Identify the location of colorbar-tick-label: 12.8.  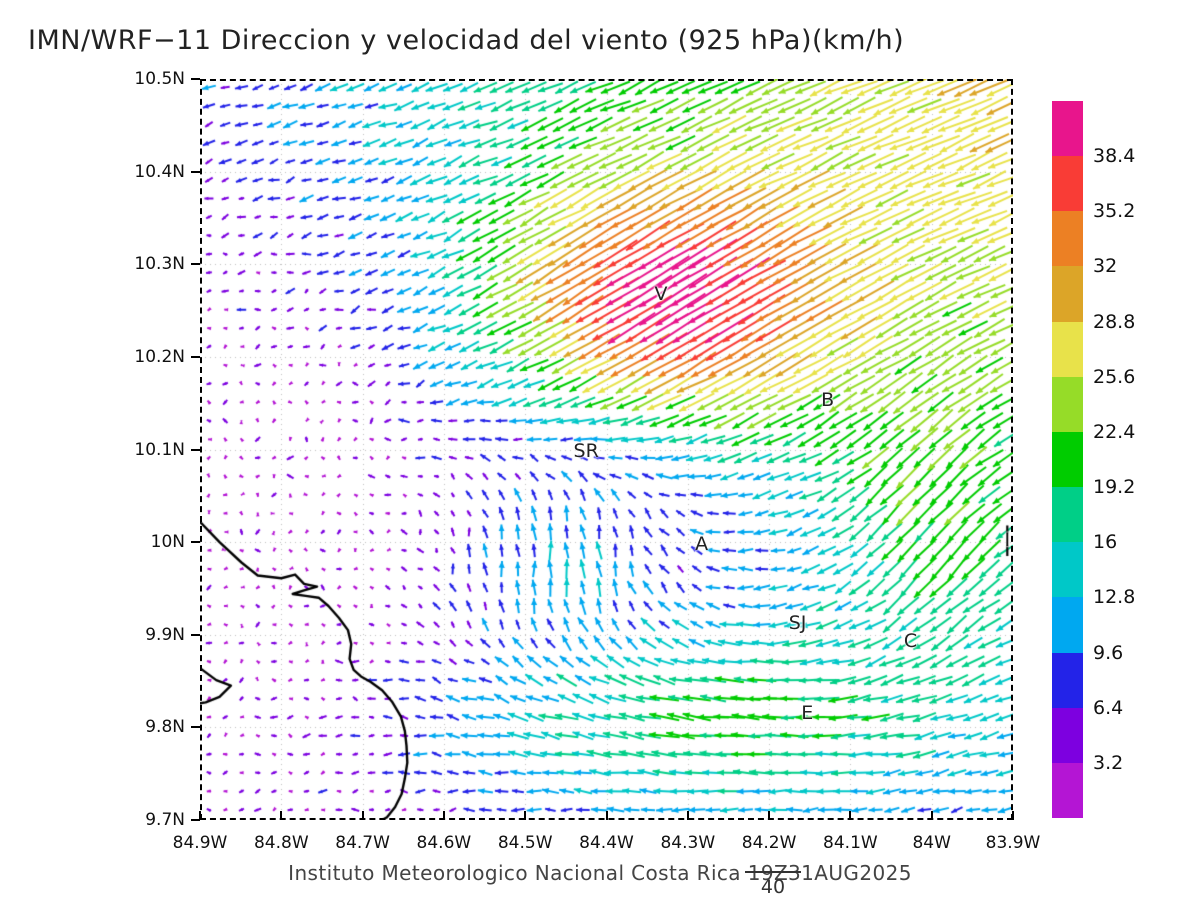
(1114, 597).